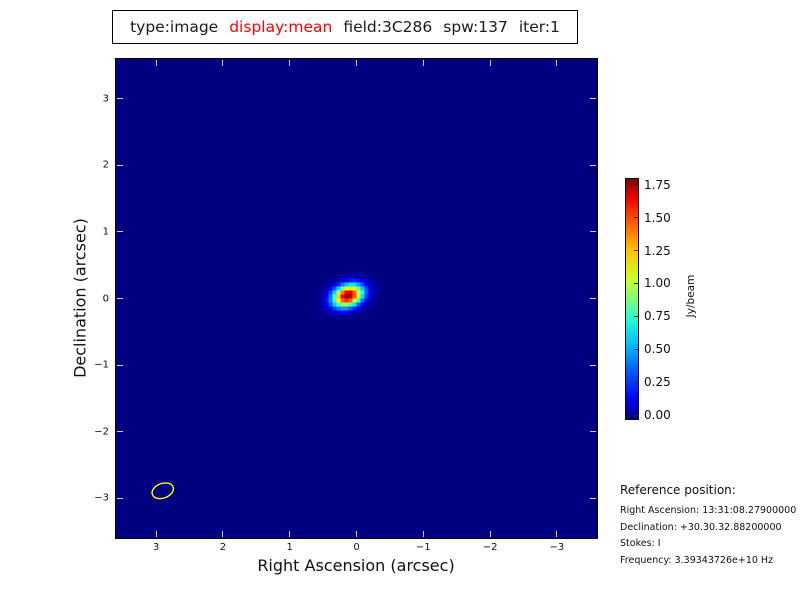  What do you see at coordinates (105, 165) in the screenshot?
I see `y-tick-label: 2` at bounding box center [105, 165].